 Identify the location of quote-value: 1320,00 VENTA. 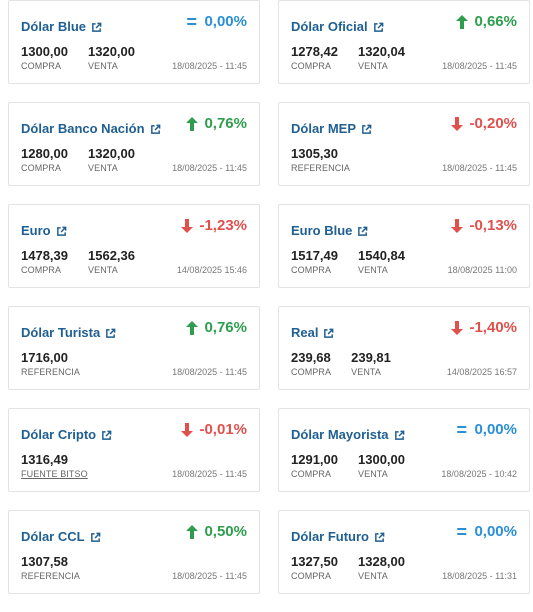
(111, 160).